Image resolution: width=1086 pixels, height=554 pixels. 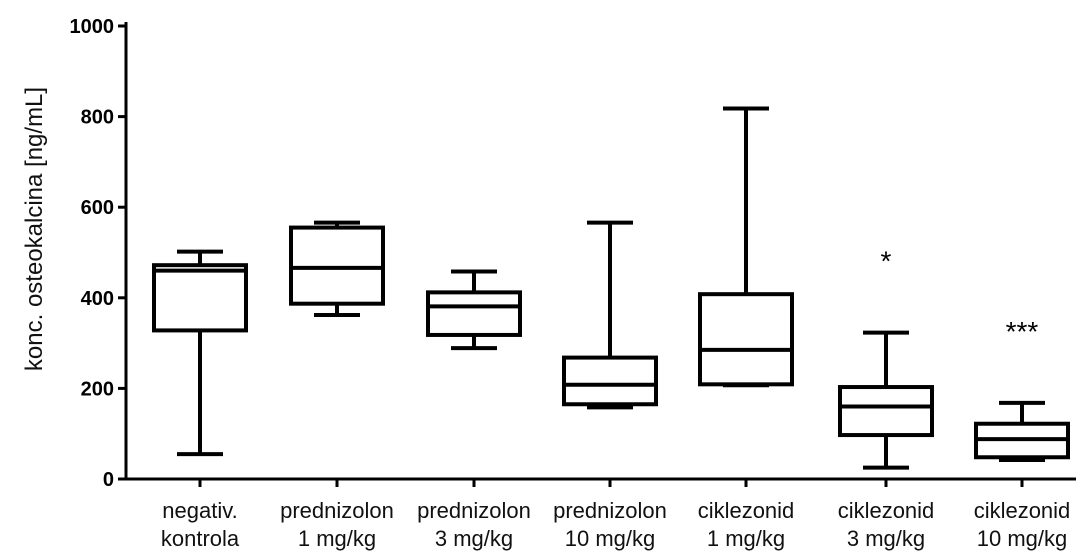 What do you see at coordinates (98, 253) in the screenshot?
I see `y-ticks: 0 200 400 600 800 1000` at bounding box center [98, 253].